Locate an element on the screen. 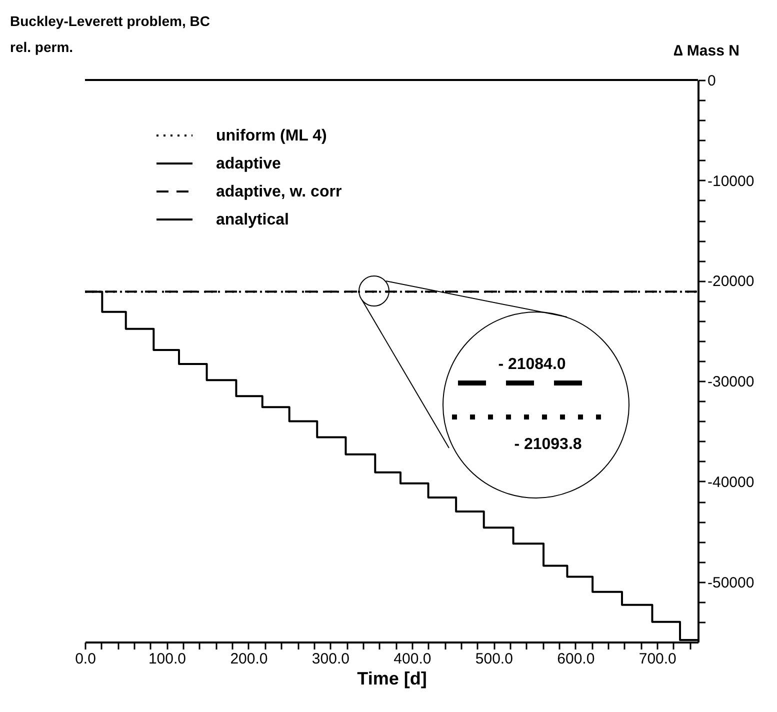 The width and height of the screenshot is (777, 712). x-tick-label: 100.0 is located at coordinates (167, 659).